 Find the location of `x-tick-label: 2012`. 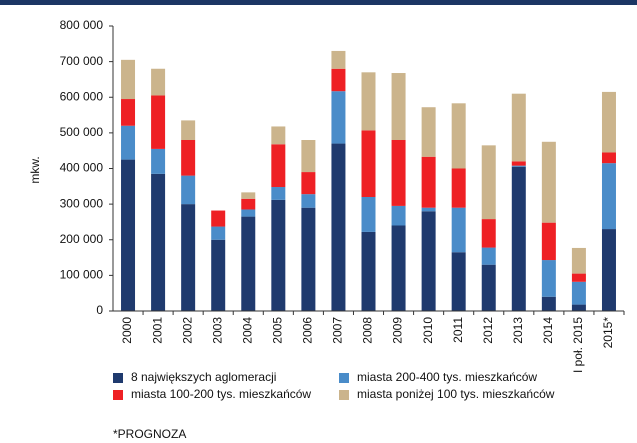

x-tick-label: 2012 is located at coordinates (488, 330).